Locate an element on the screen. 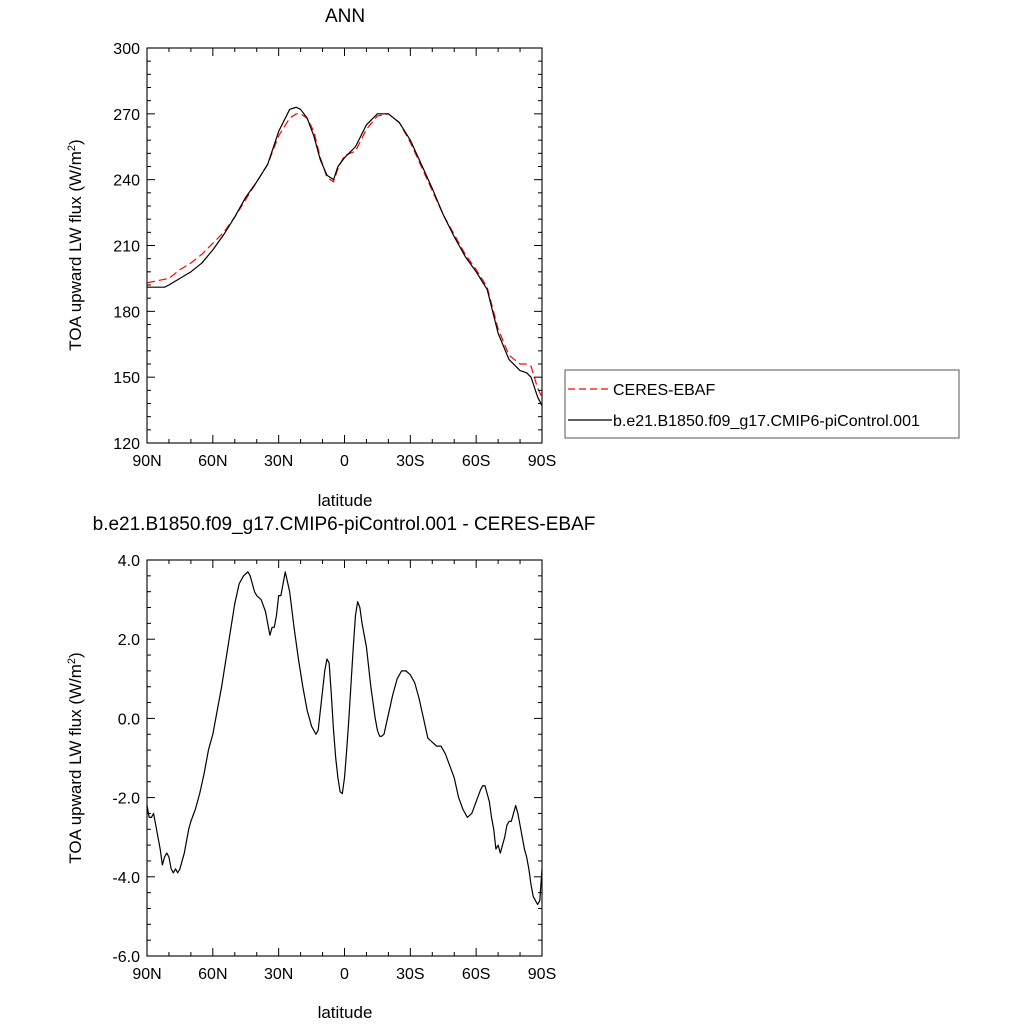 The image size is (1024, 1024). bottom-y-tick-label: 4.0 is located at coordinates (129, 561).